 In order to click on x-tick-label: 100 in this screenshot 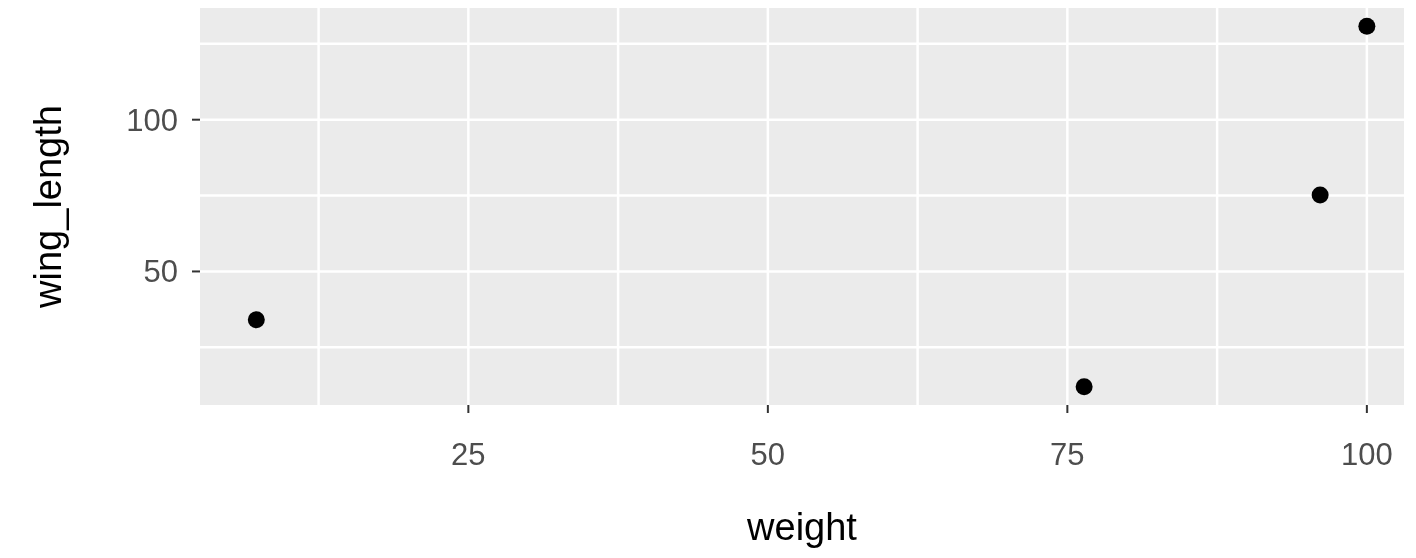, I will do `click(1366, 454)`.